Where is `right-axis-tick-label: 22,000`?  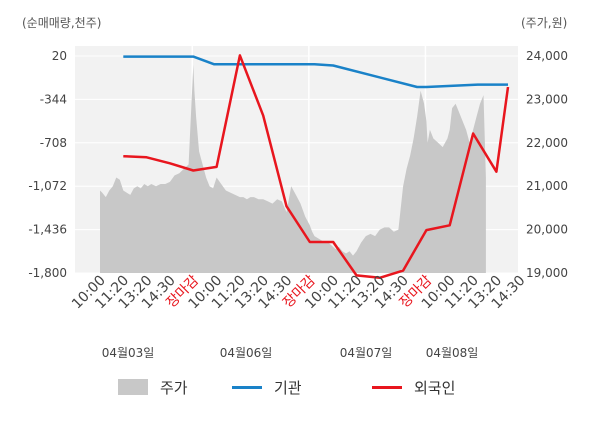
right-axis-tick-label: 22,000 is located at coordinates (547, 143).